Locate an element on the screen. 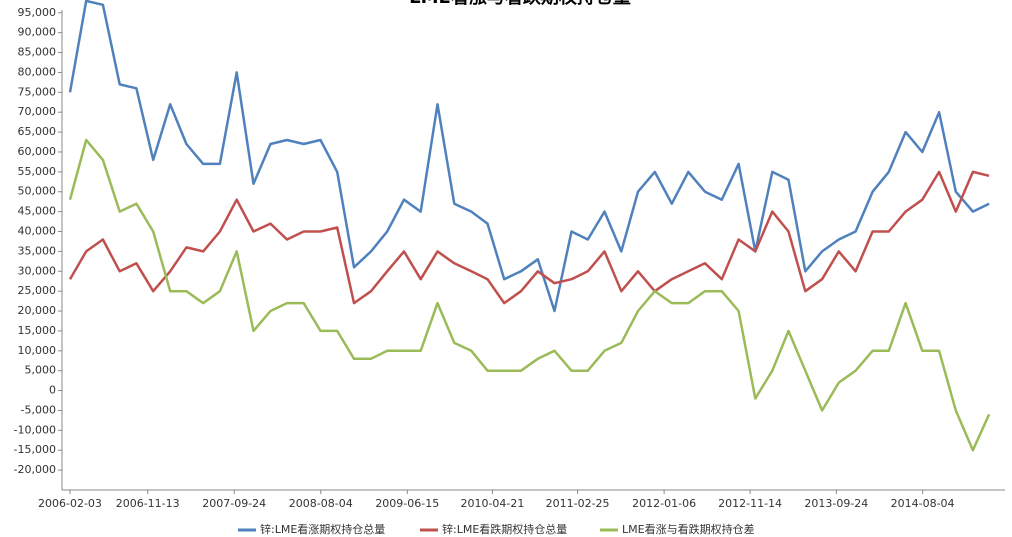 This screenshot has width=1012, height=537. y-tick-label: 50,000 is located at coordinates (37, 191).